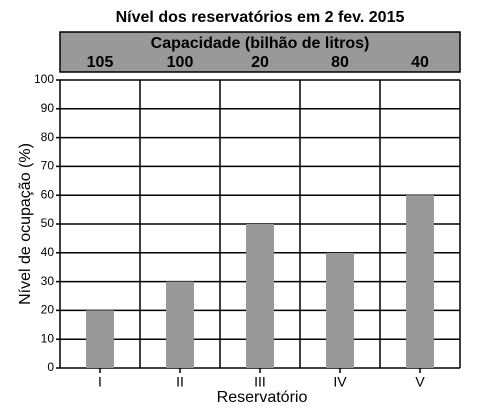 This screenshot has height=415, width=478. What do you see at coordinates (260, 43) in the screenshot?
I see `capacity-label: Capacidade (bilhão de litros)` at bounding box center [260, 43].